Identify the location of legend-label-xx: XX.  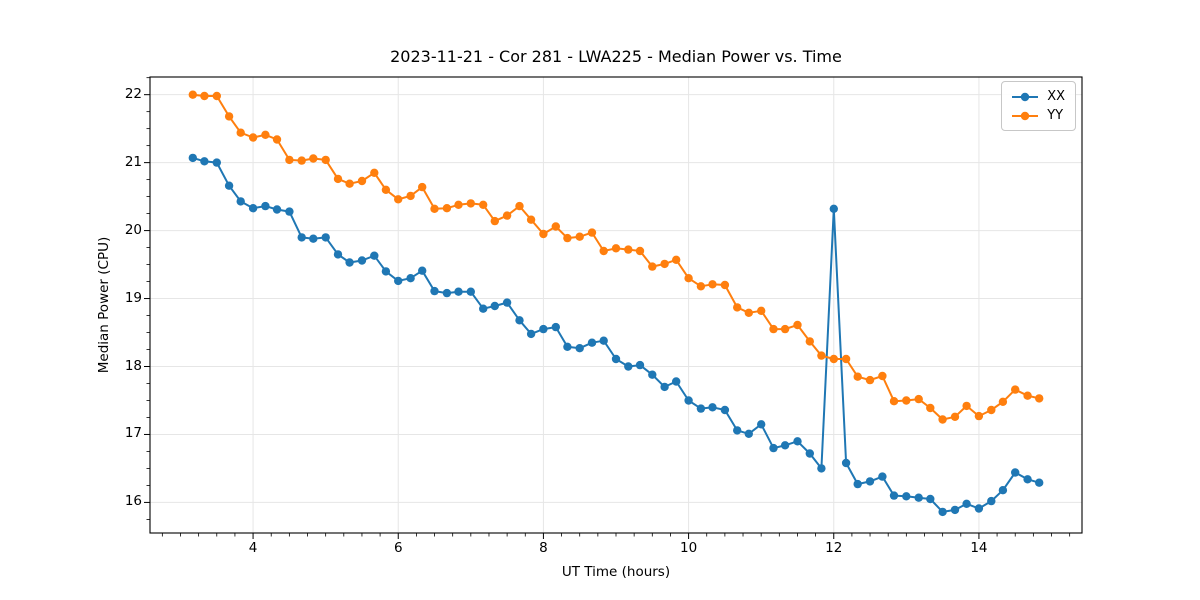
(1056, 96).